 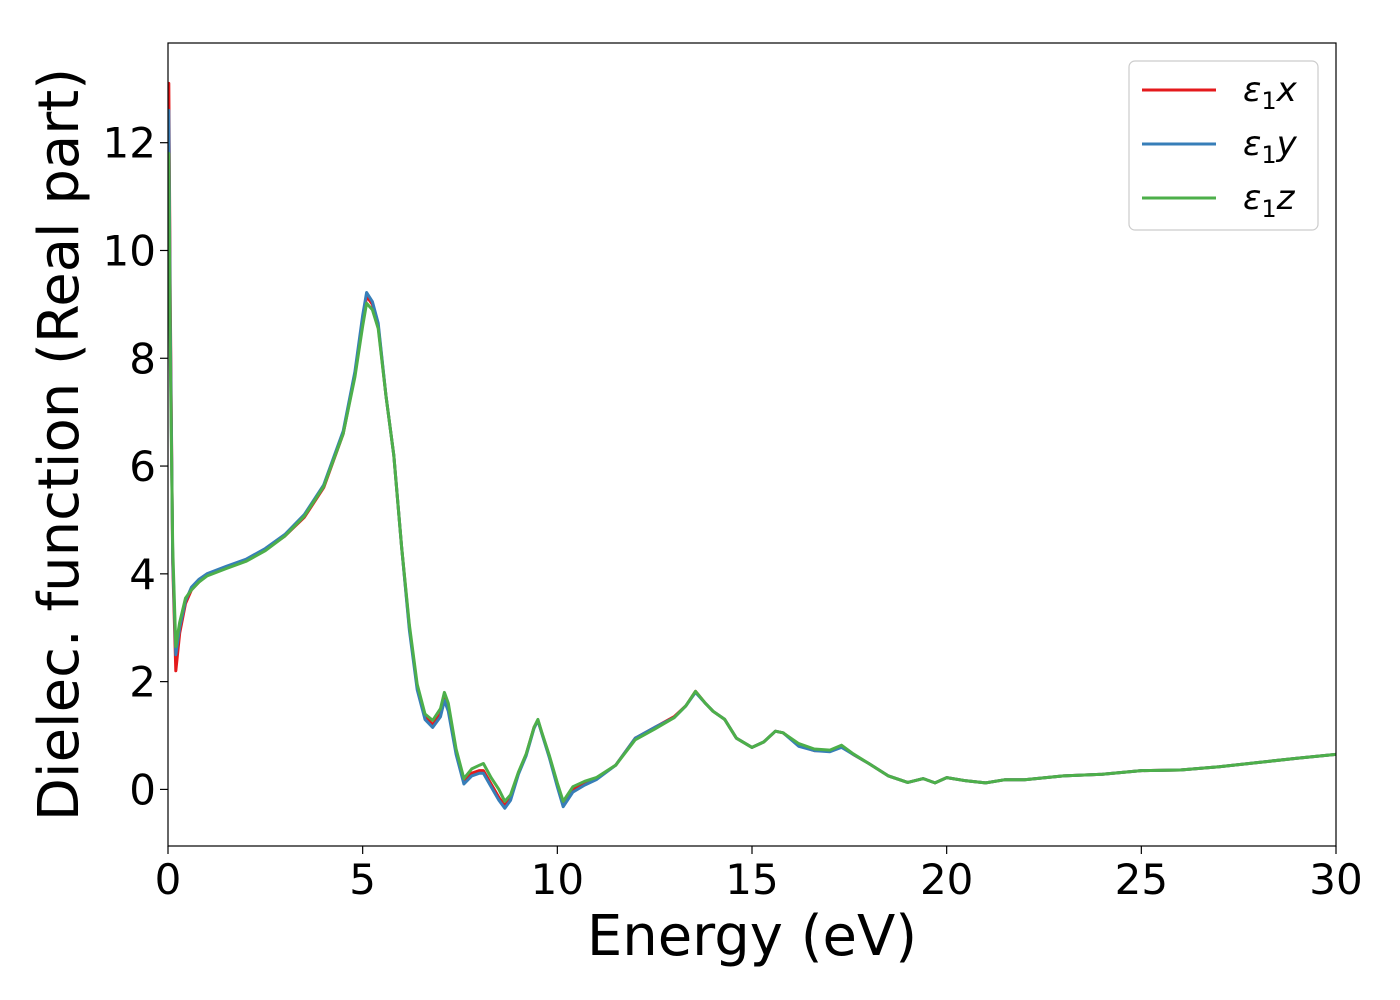 I want to click on x-axis-ticks: 0 5 10 15 20 25 30, so click(x=759, y=875).